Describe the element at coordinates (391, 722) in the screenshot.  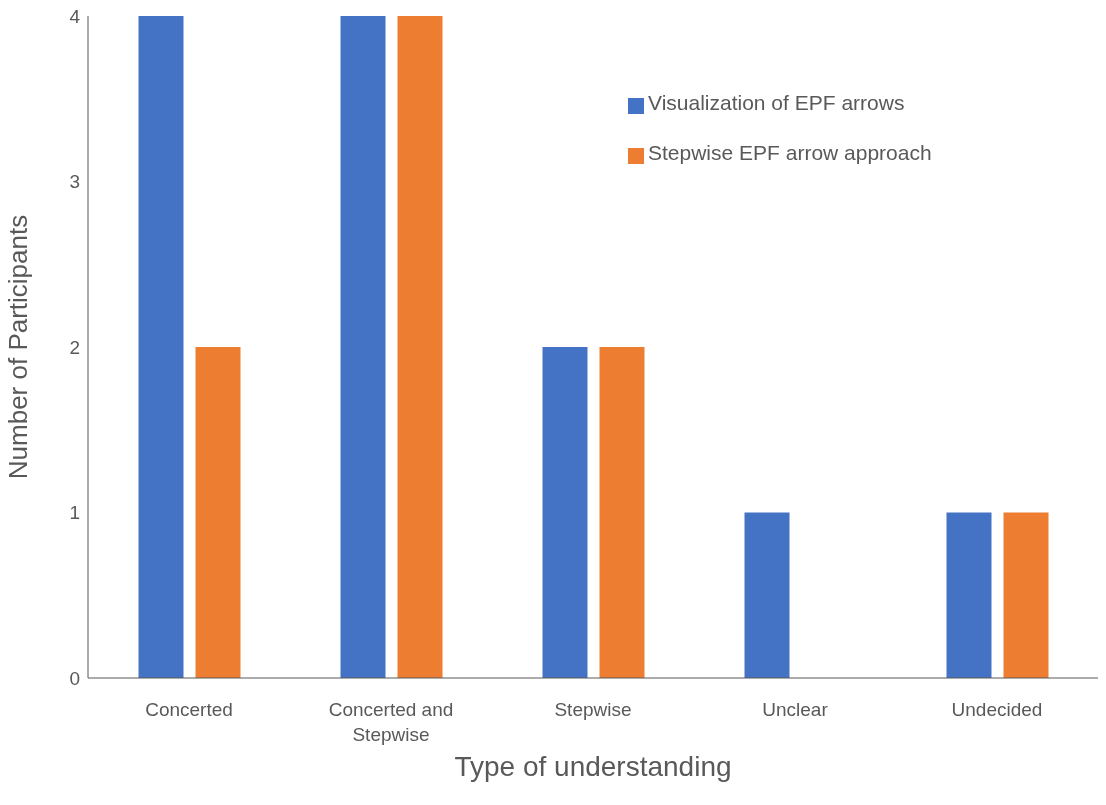
I see `x-tick-label: Concerted and Stepwise` at that location.